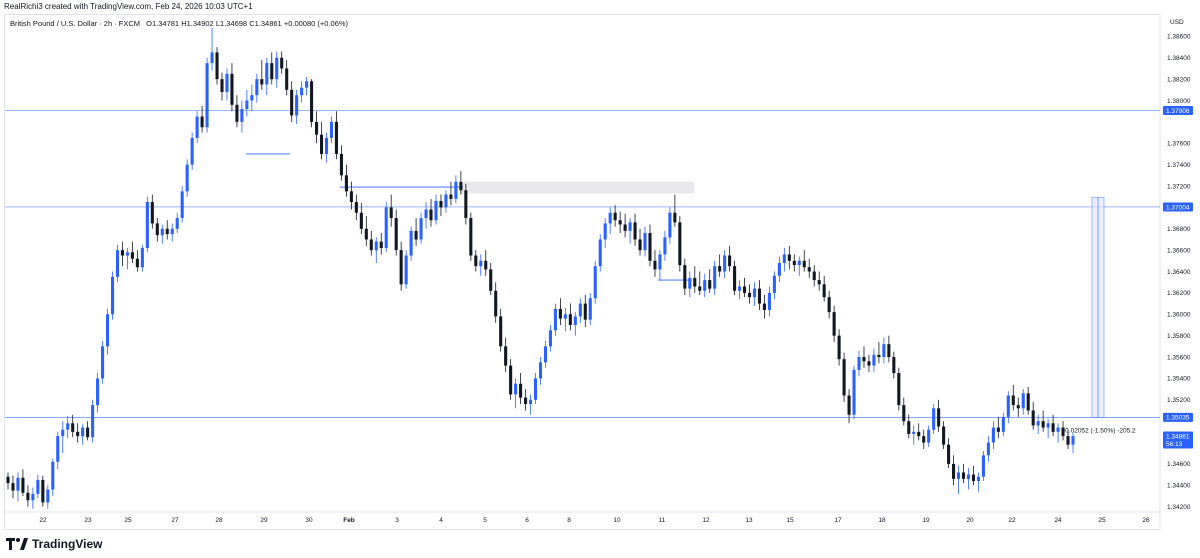 This screenshot has width=1200, height=558. I want to click on x-tick-label: 20, so click(970, 520).